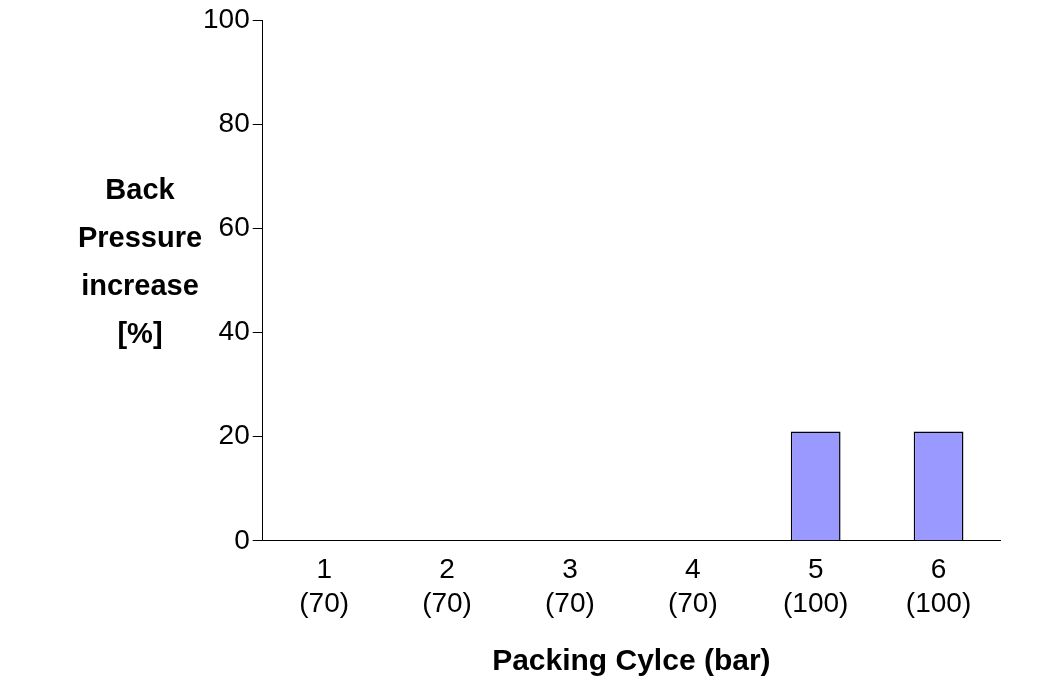 This screenshot has height=694, width=1040. Describe the element at coordinates (631, 660) in the screenshot. I see `x-axis-title: Packing Cylce (bar)` at that location.